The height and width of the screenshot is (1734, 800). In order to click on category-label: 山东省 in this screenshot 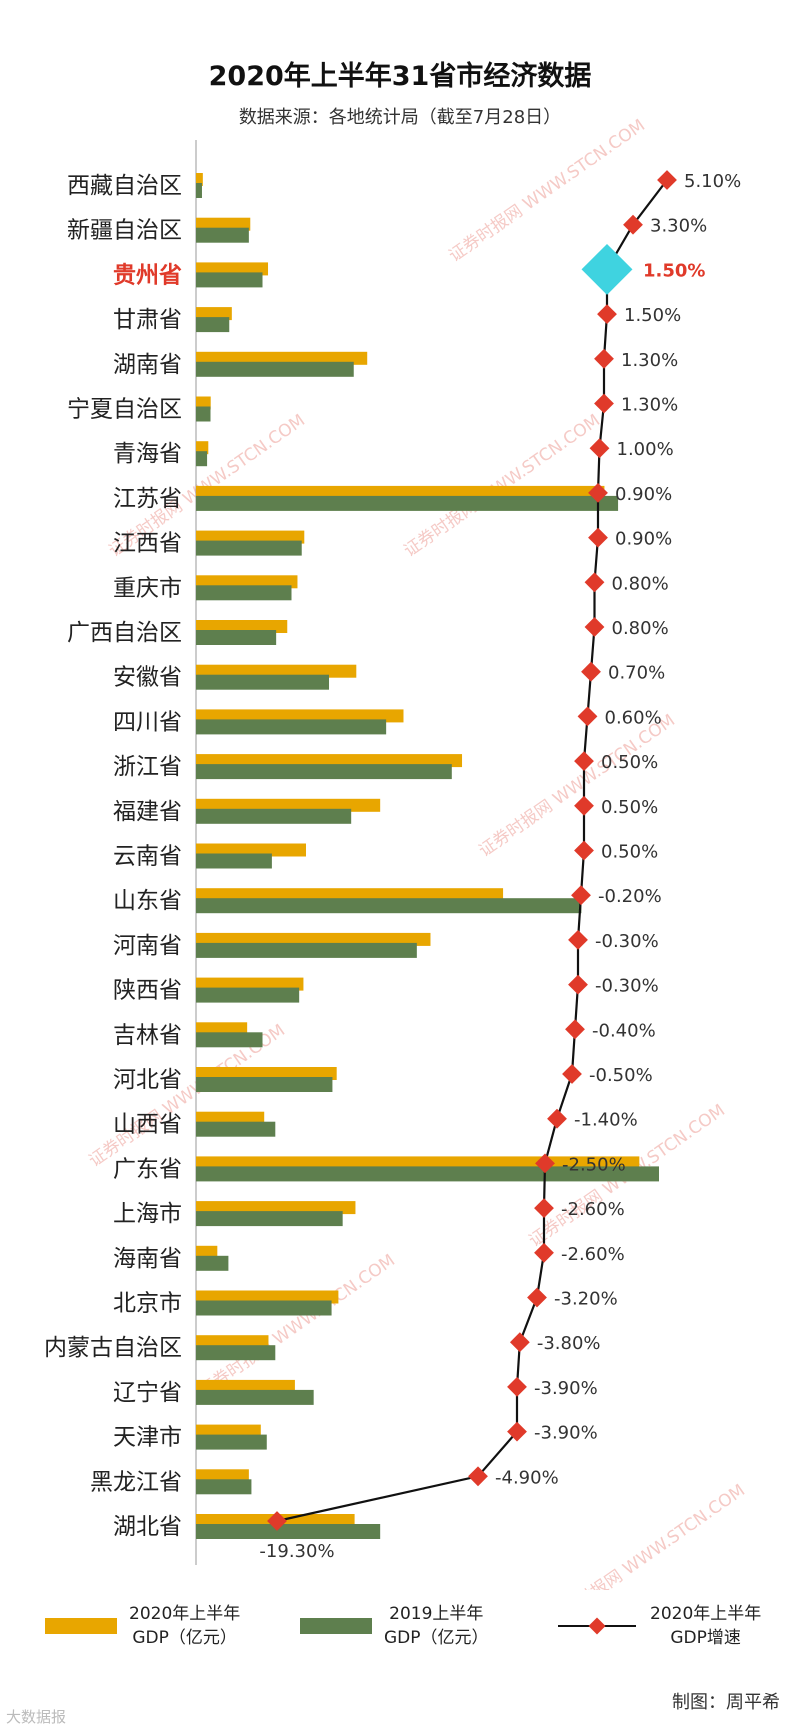, I will do `click(147, 901)`.